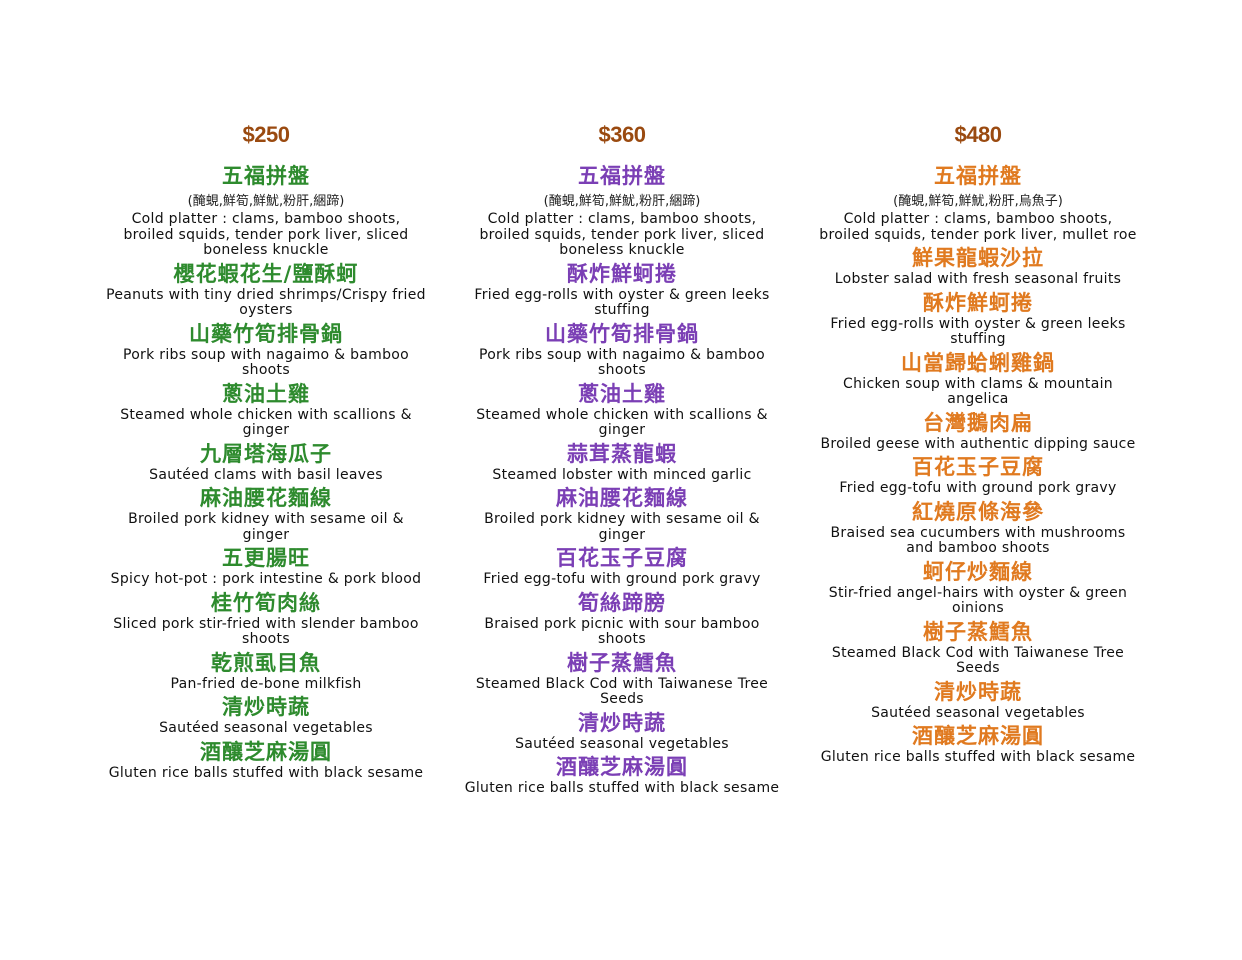 The image size is (1242, 960). What do you see at coordinates (978, 362) in the screenshot?
I see `dish-name-chinese: 山當歸蛤蜊雞鍋` at bounding box center [978, 362].